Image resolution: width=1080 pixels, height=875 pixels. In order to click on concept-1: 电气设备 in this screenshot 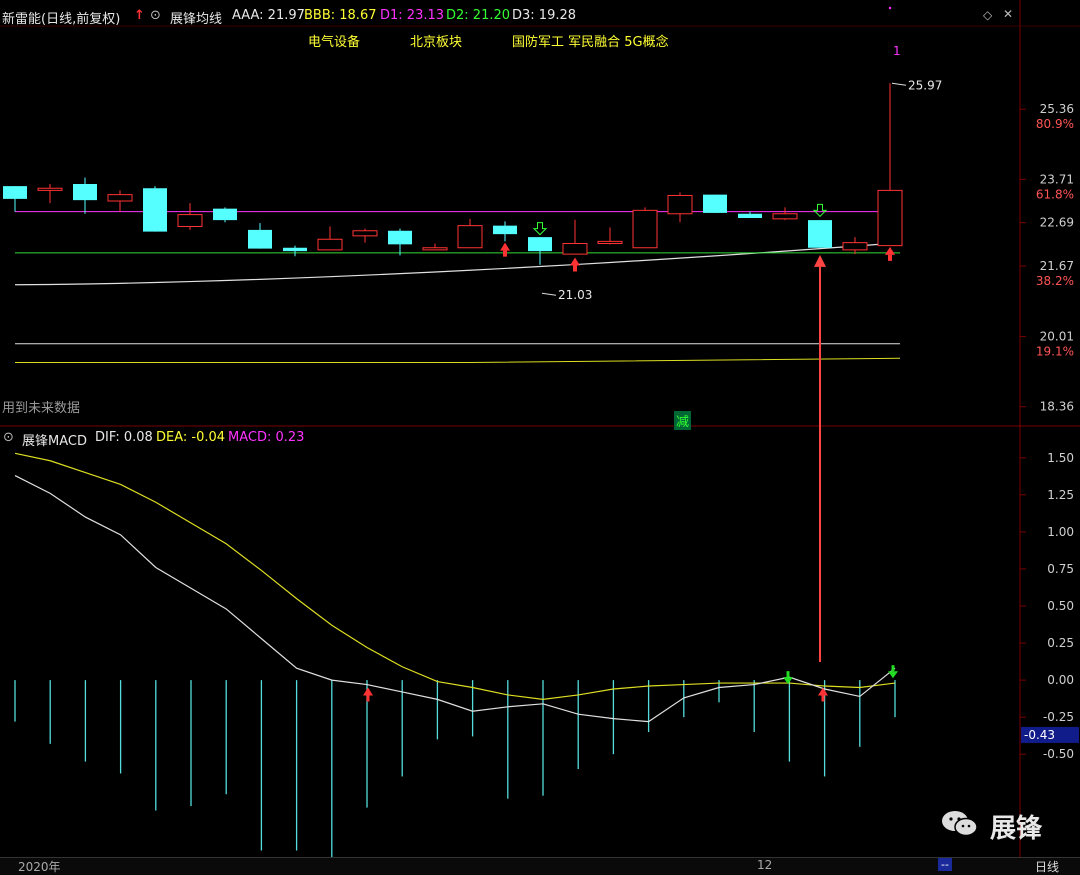, I will do `click(334, 42)`.